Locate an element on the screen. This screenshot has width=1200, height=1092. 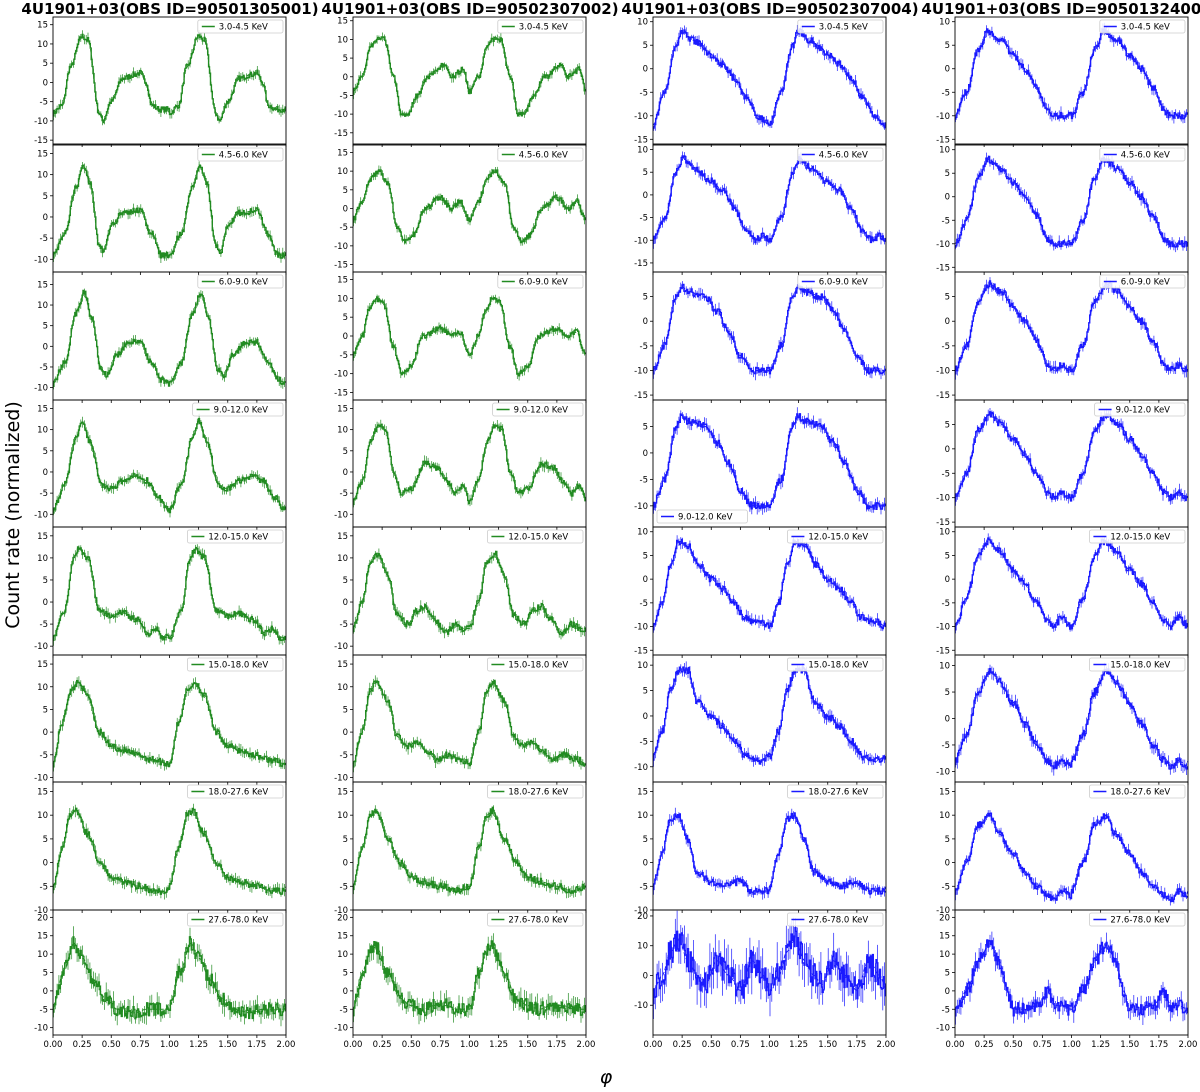
x-tick-label: 1.75 is located at coordinates (1158, 1045).